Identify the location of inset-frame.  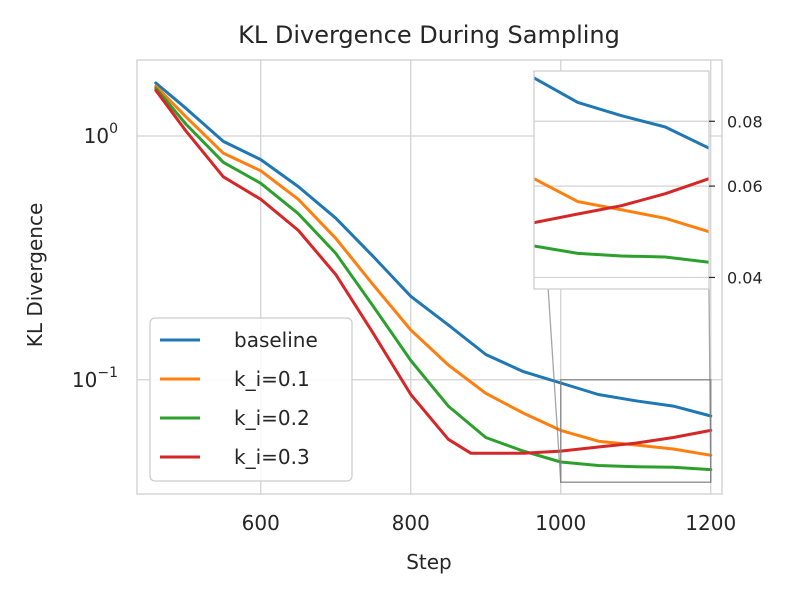
(621, 180).